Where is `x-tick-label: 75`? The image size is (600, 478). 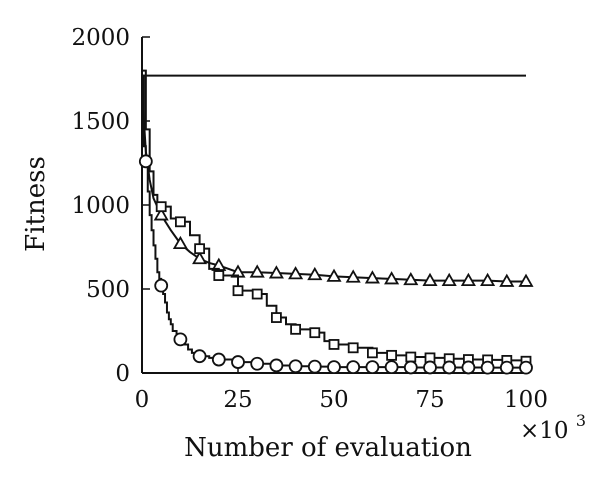 x-tick-label: 75 is located at coordinates (429, 400).